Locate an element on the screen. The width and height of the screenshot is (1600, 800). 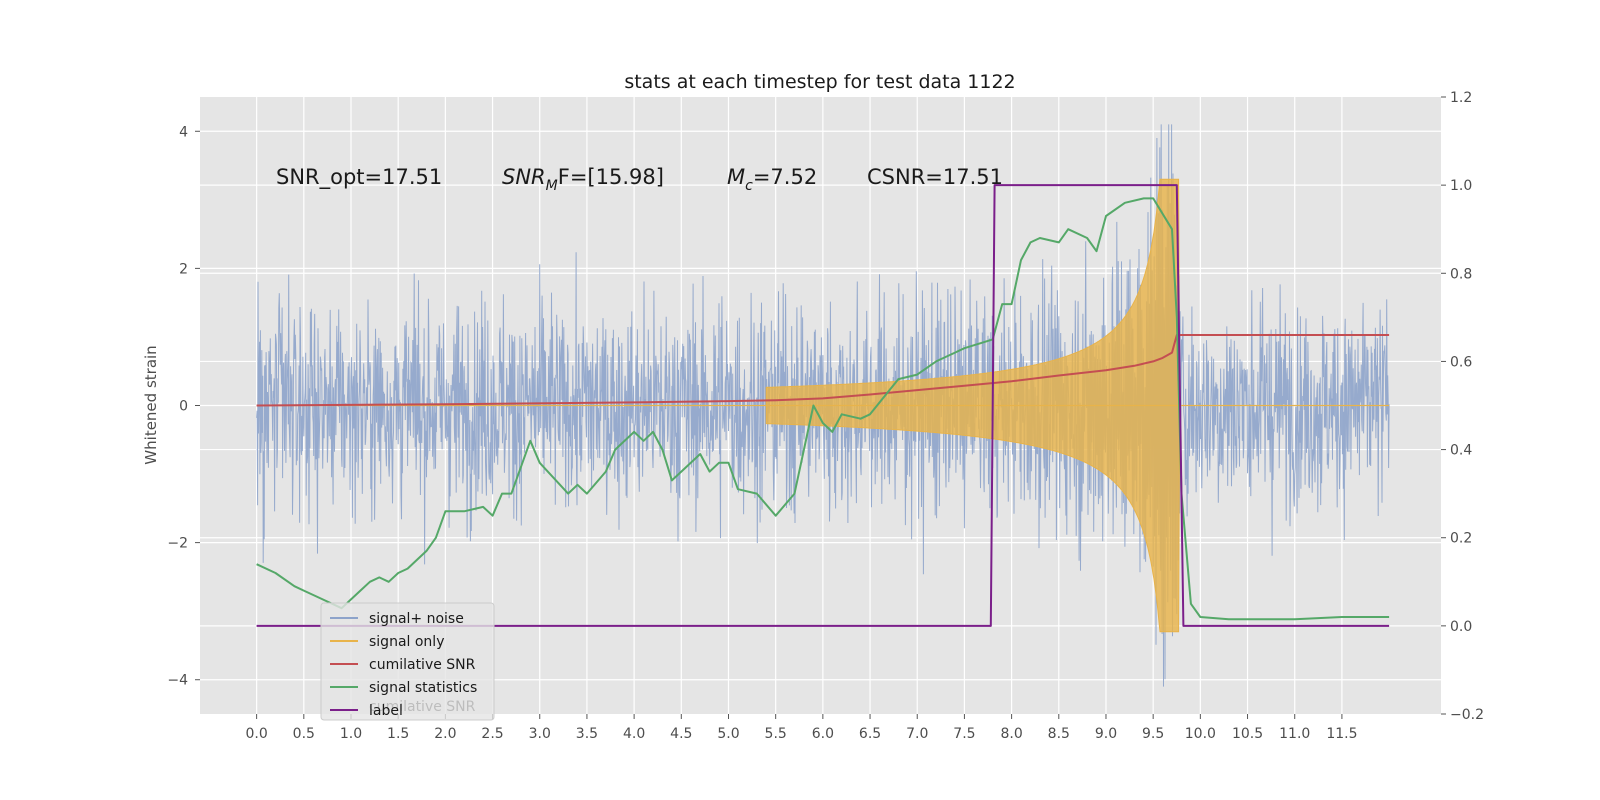
x-tick-label: 1.5 is located at coordinates (398, 734).